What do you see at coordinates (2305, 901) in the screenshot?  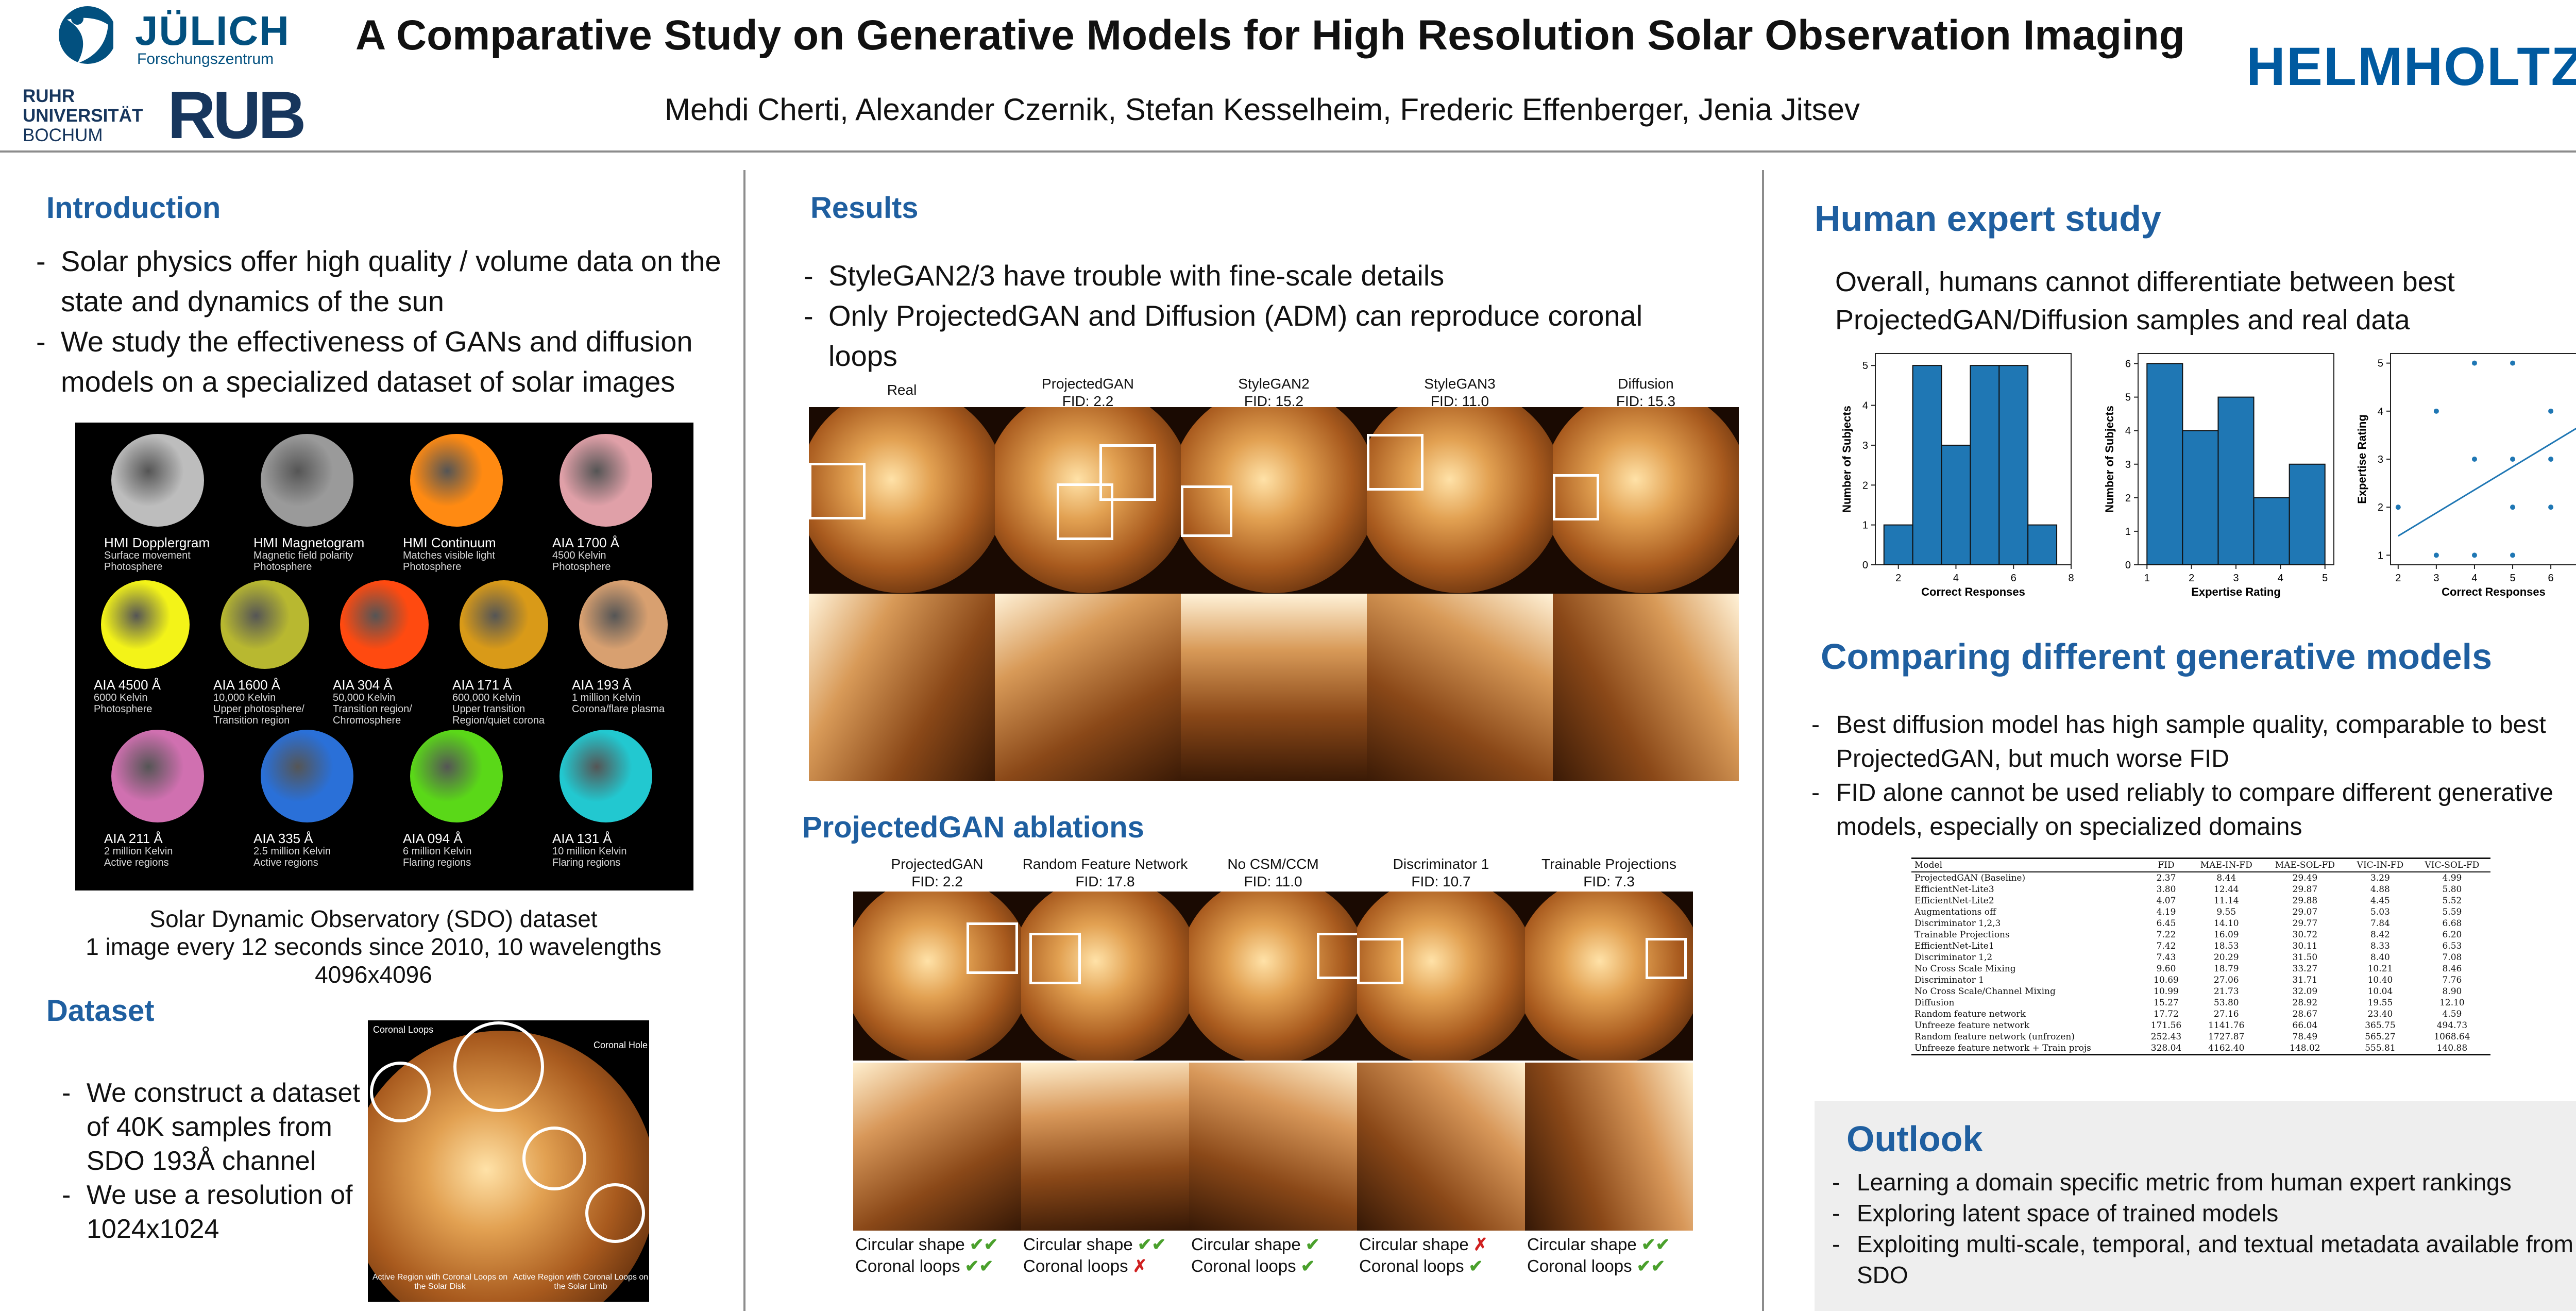 I see `table-cell: 29.88` at bounding box center [2305, 901].